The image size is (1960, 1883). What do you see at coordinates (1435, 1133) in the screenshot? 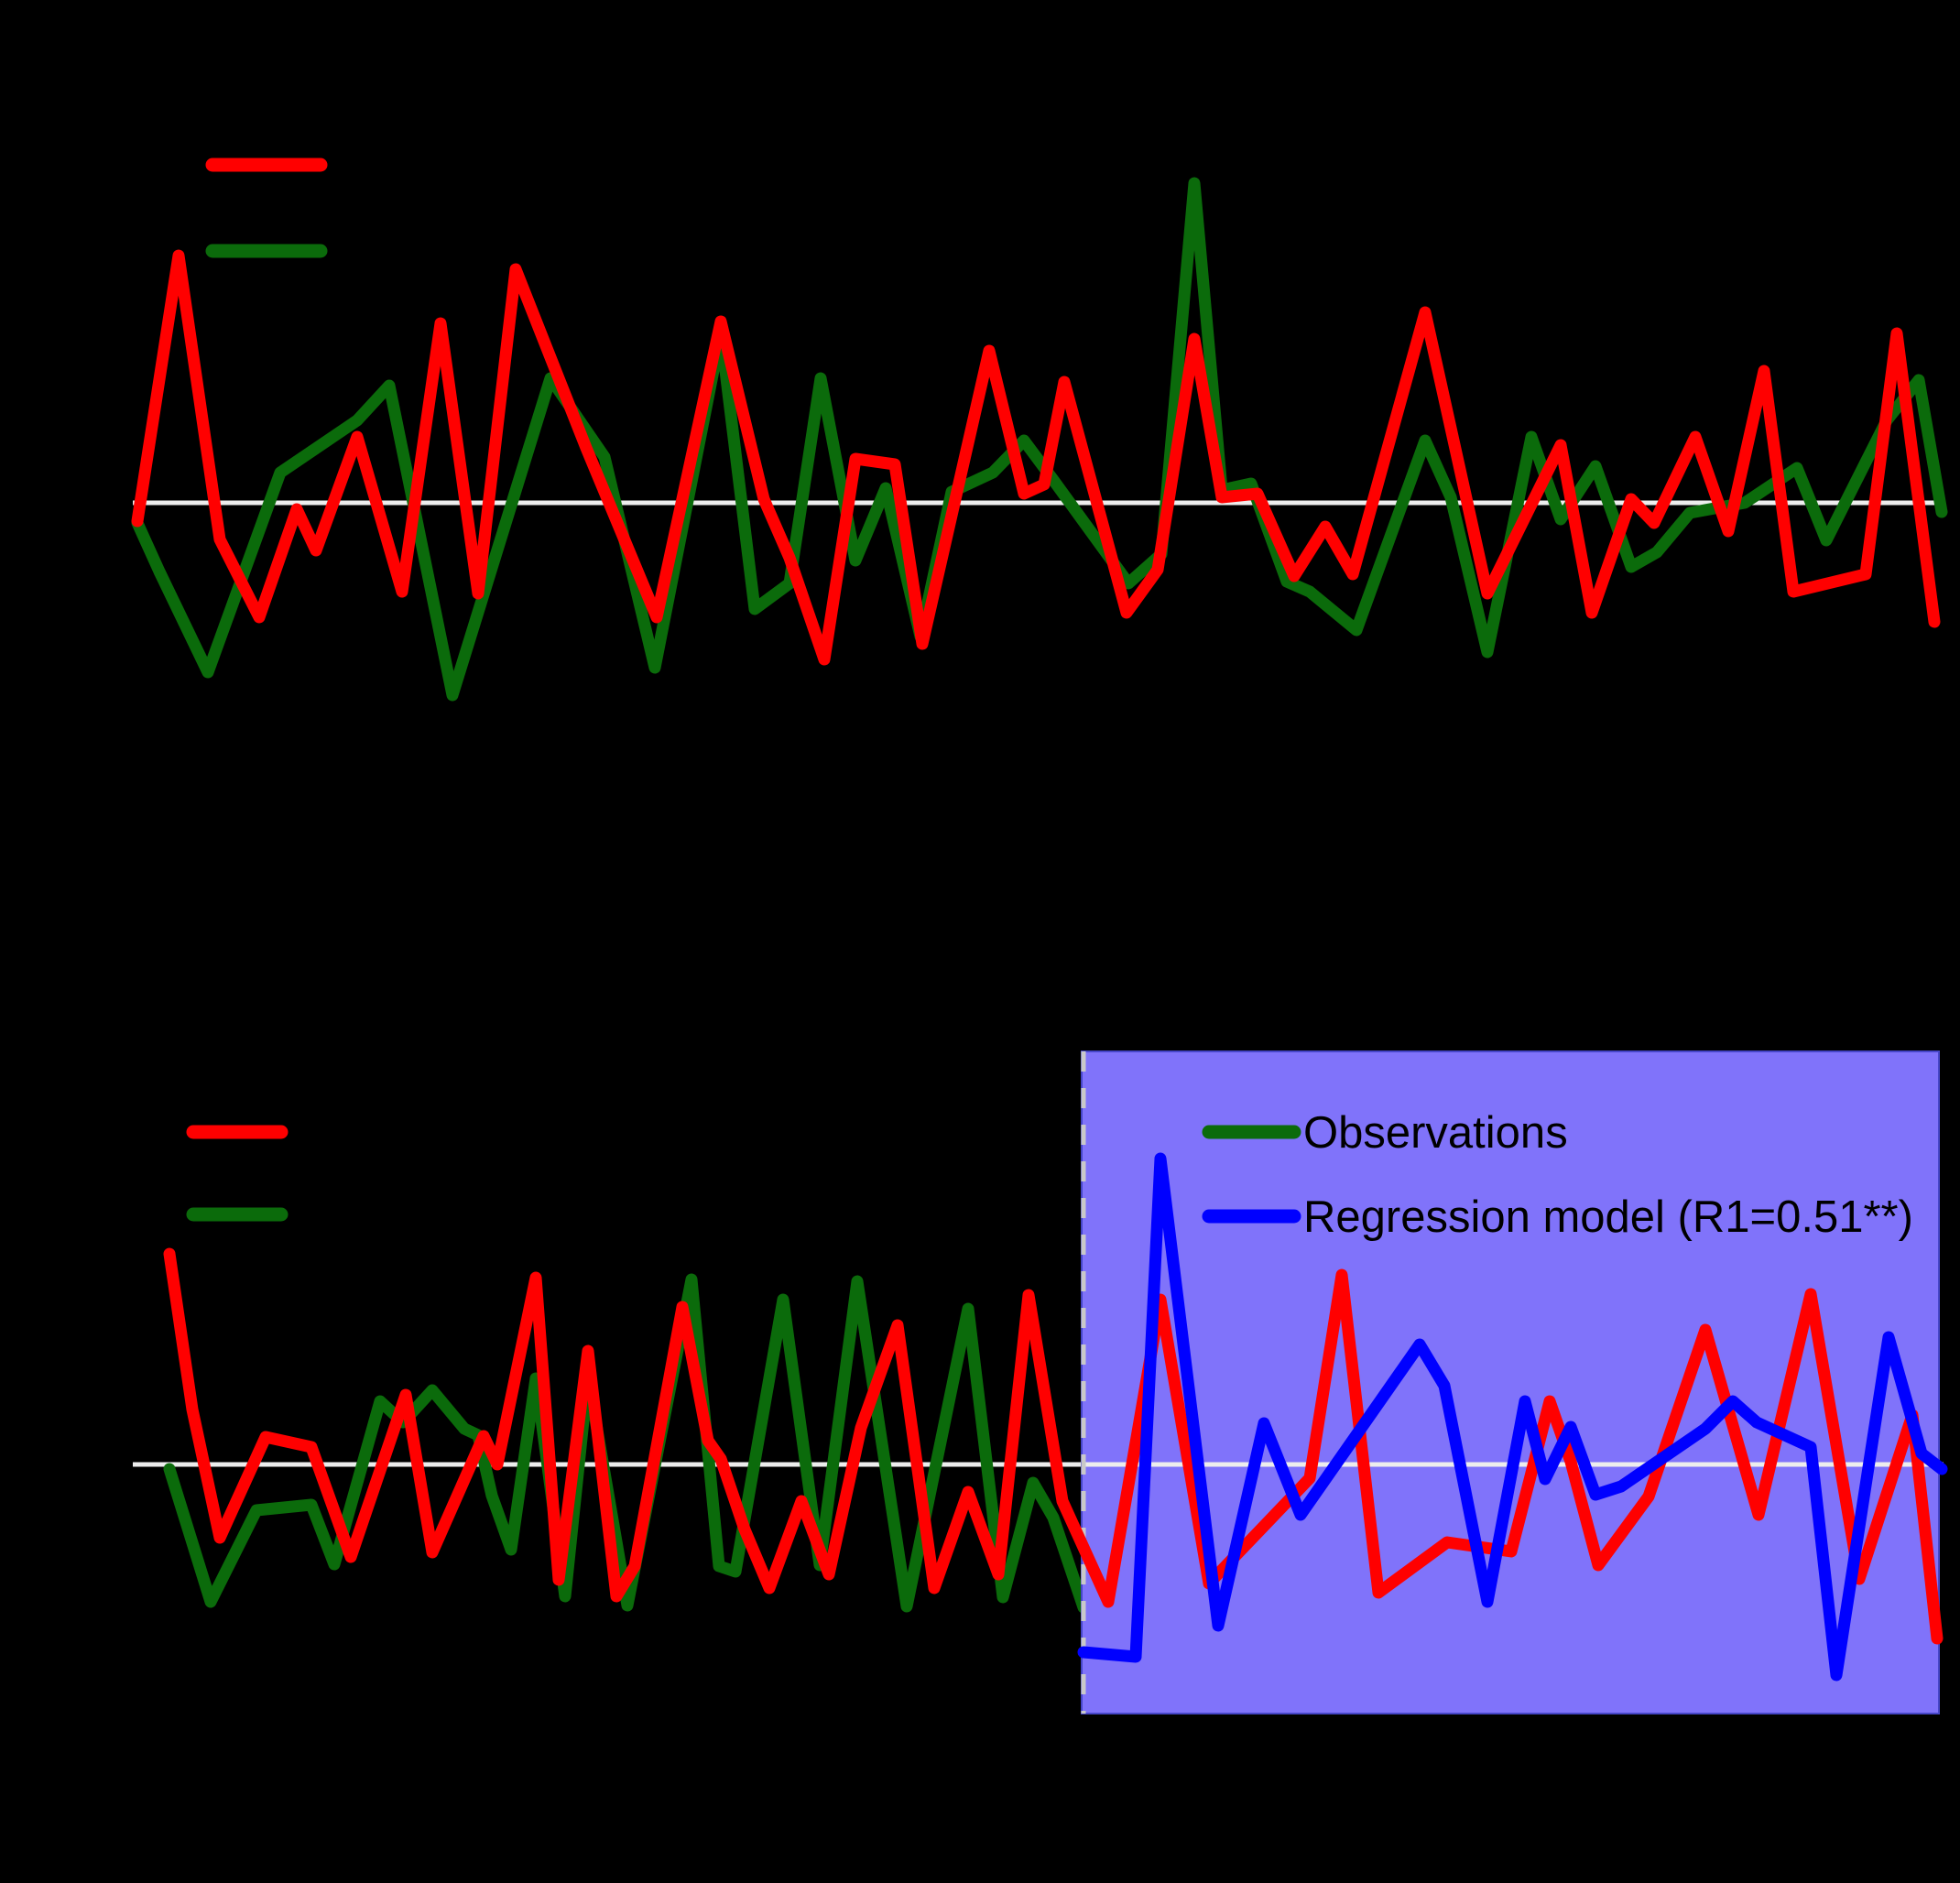
I see `legend-observations-label: Observations` at bounding box center [1435, 1133].